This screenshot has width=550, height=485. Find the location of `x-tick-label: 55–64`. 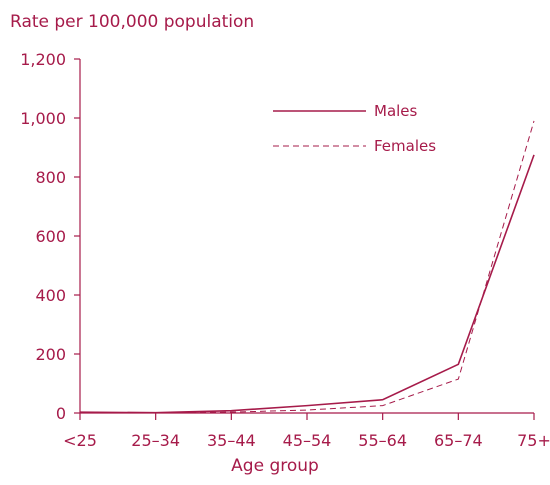

x-tick-label: 55–64 is located at coordinates (382, 440).